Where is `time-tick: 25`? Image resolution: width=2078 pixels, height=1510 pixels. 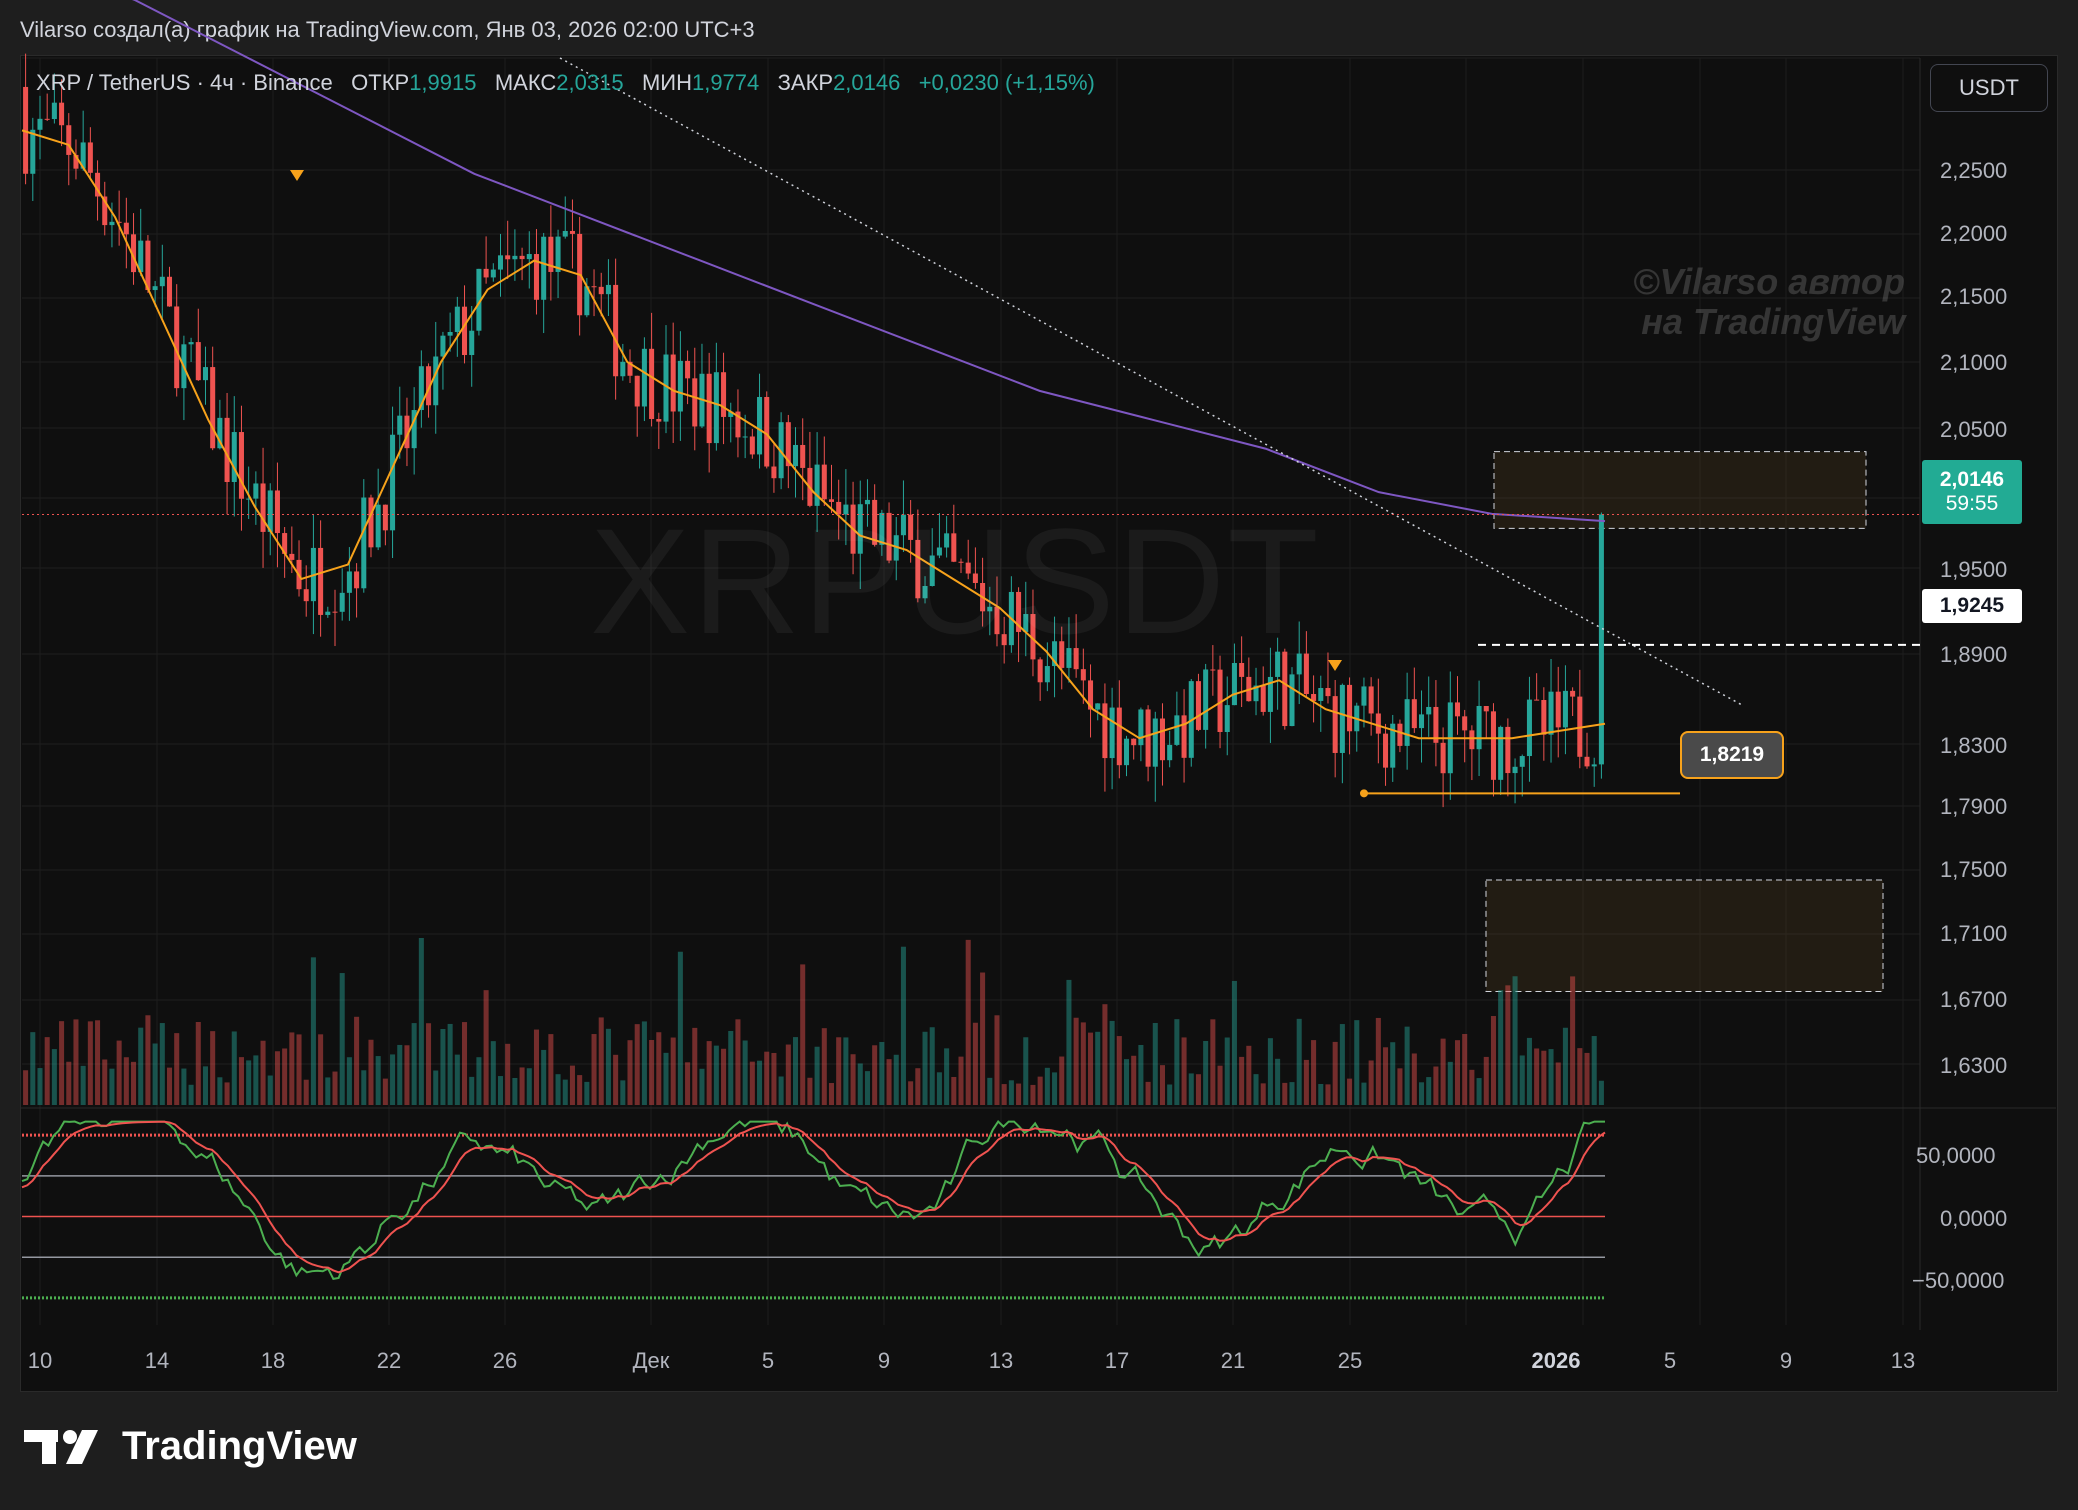 time-tick: 25 is located at coordinates (1350, 1360).